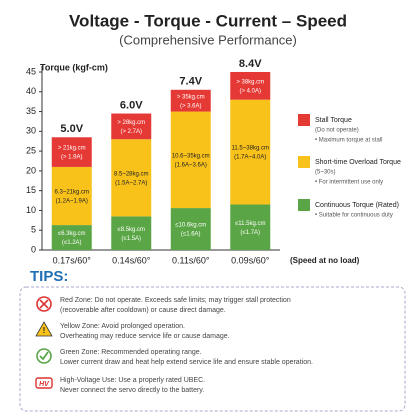  I want to click on segment-sublabel: (> 2.7A), so click(131, 132).